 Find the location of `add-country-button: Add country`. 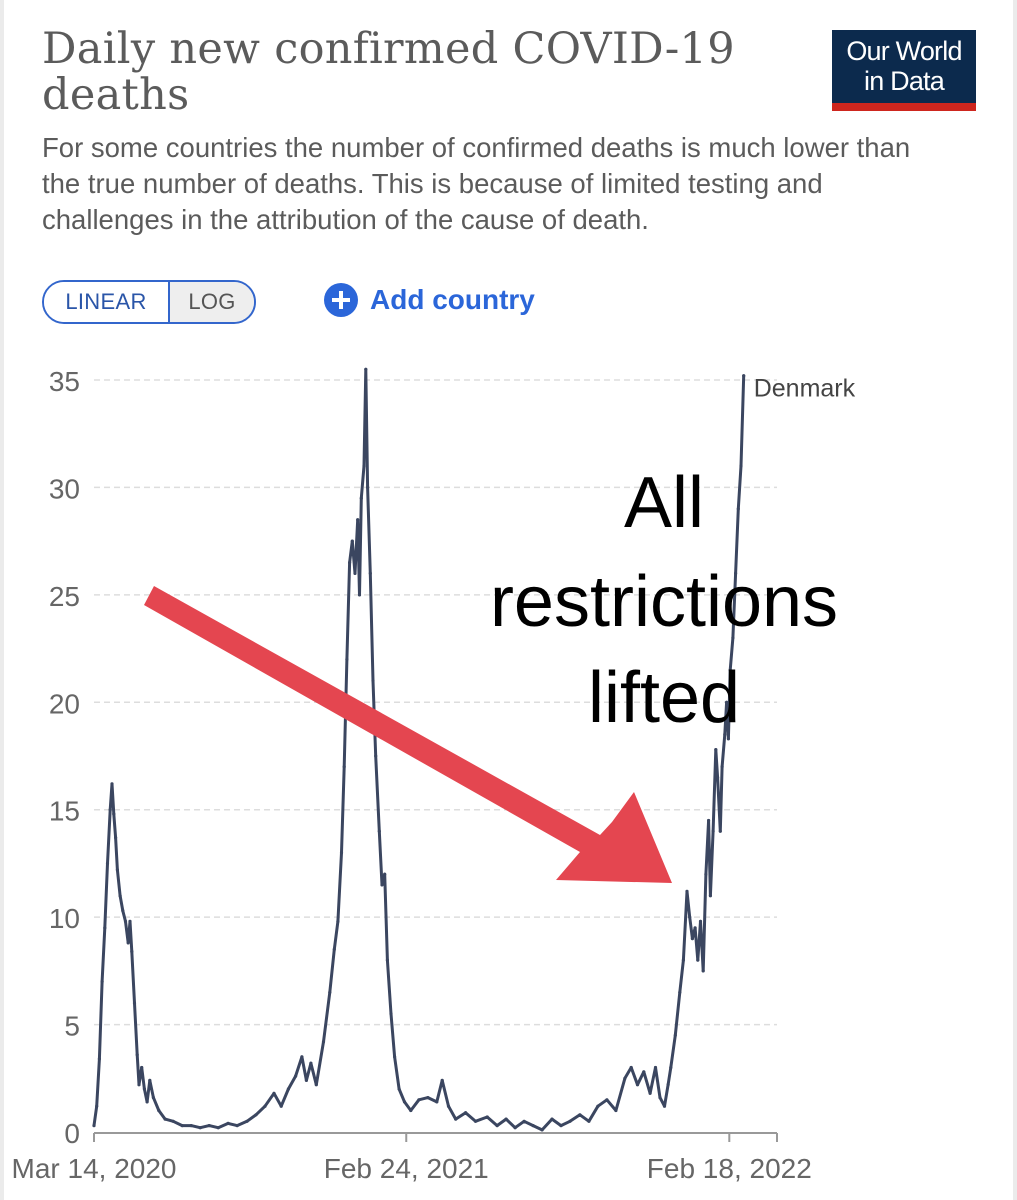

add-country-button: Add country is located at coordinates (429, 300).